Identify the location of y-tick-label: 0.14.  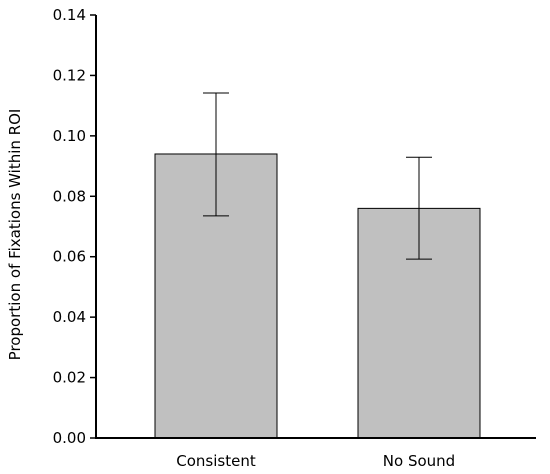
(69, 15).